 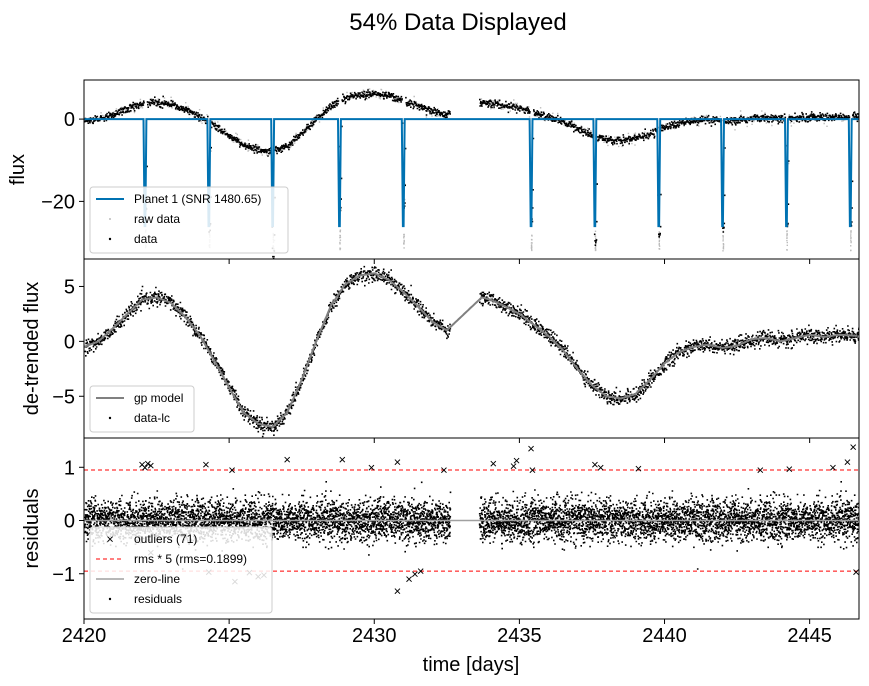 What do you see at coordinates (165, 539) in the screenshot?
I see `legend-label-outliers: outliers (71)` at bounding box center [165, 539].